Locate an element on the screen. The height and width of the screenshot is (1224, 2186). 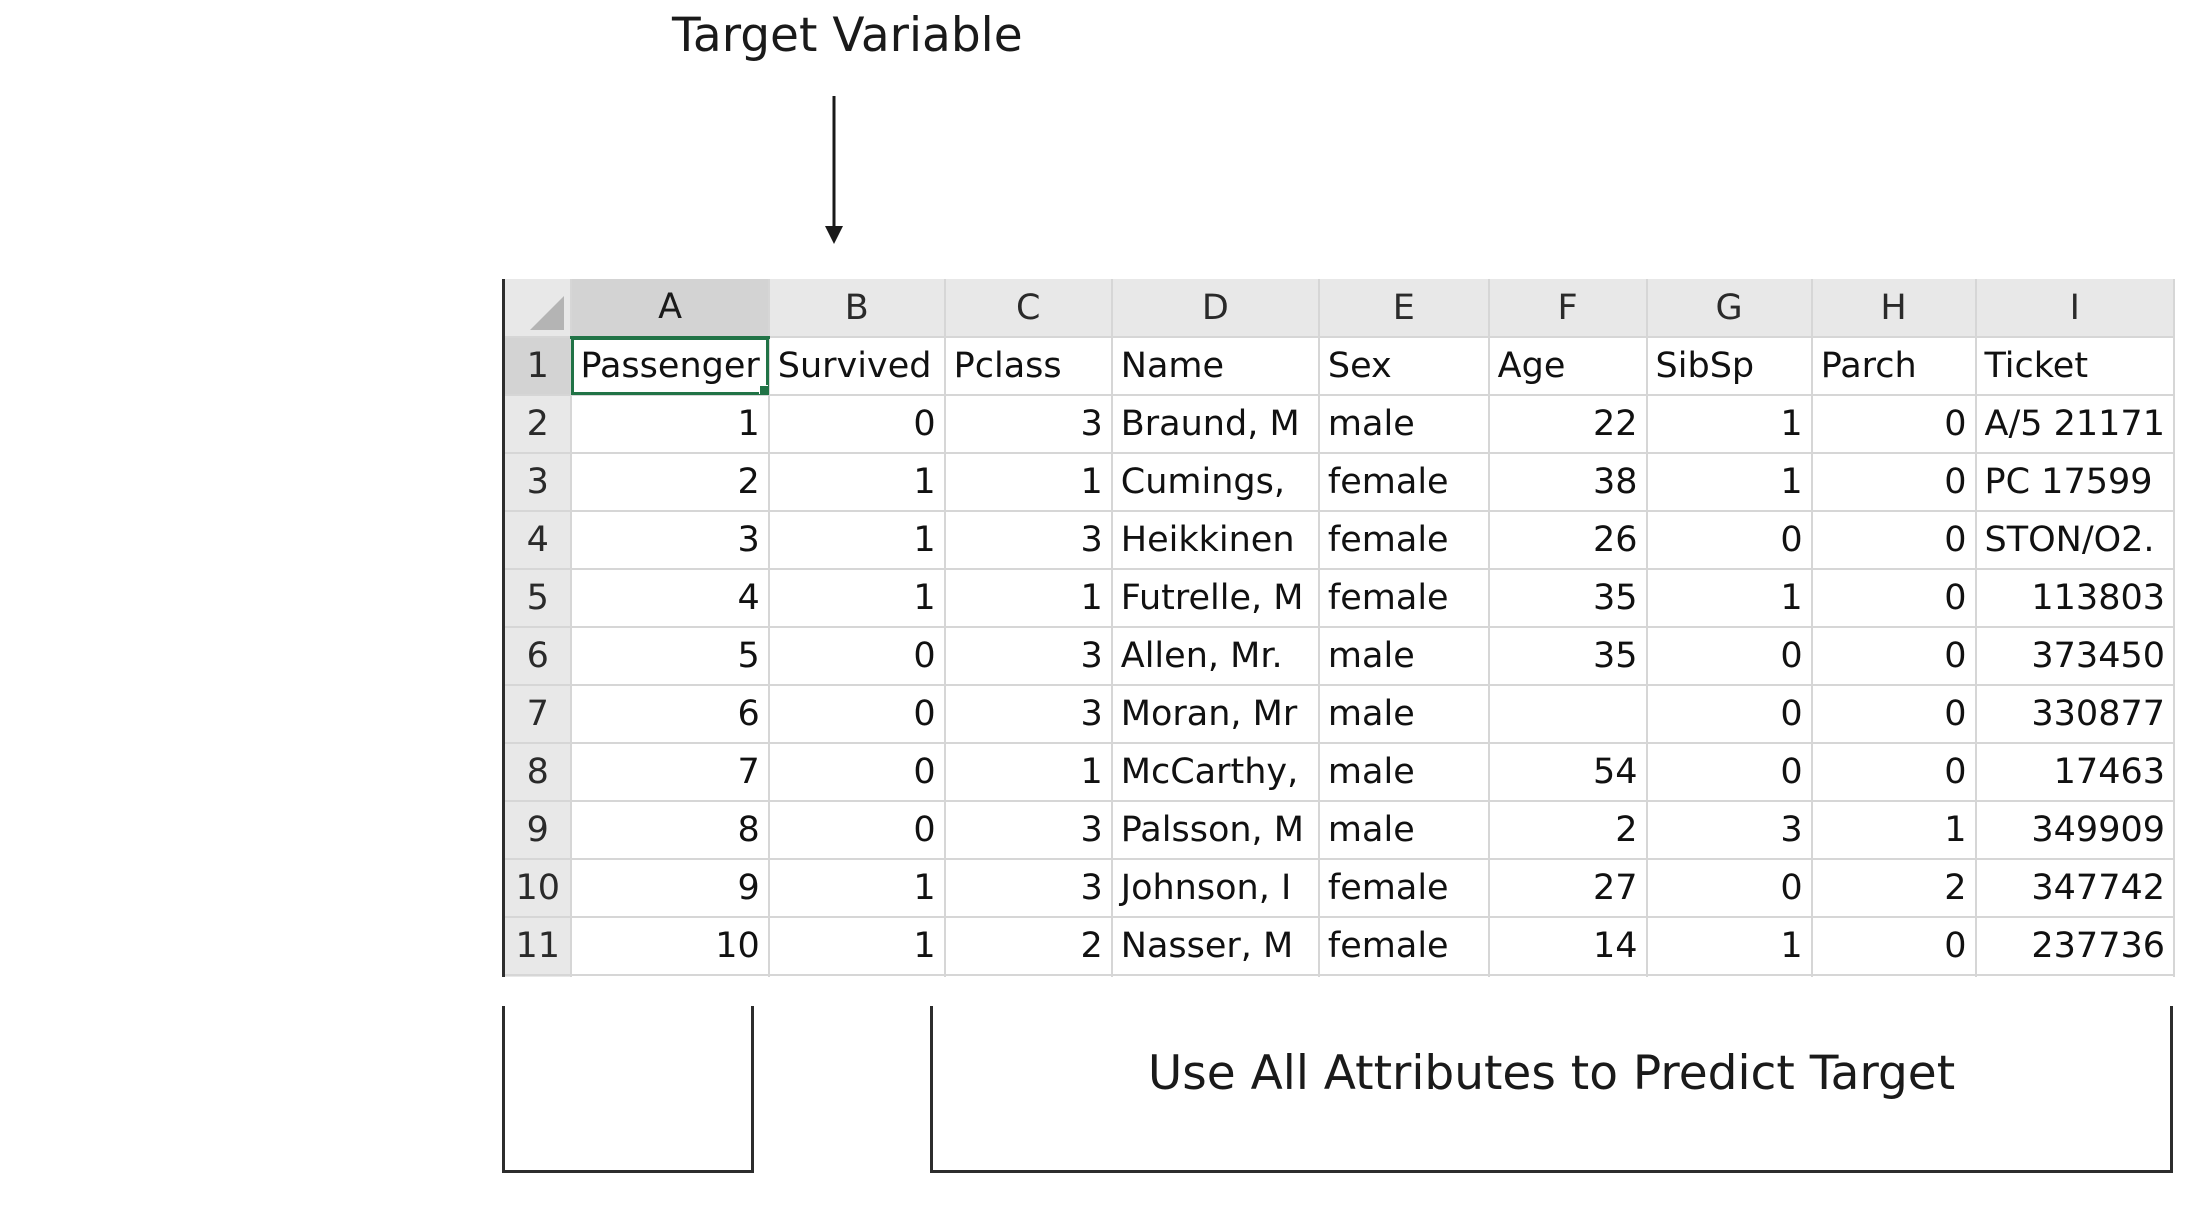
cell-d8: McCarthy, is located at coordinates (1215, 772).